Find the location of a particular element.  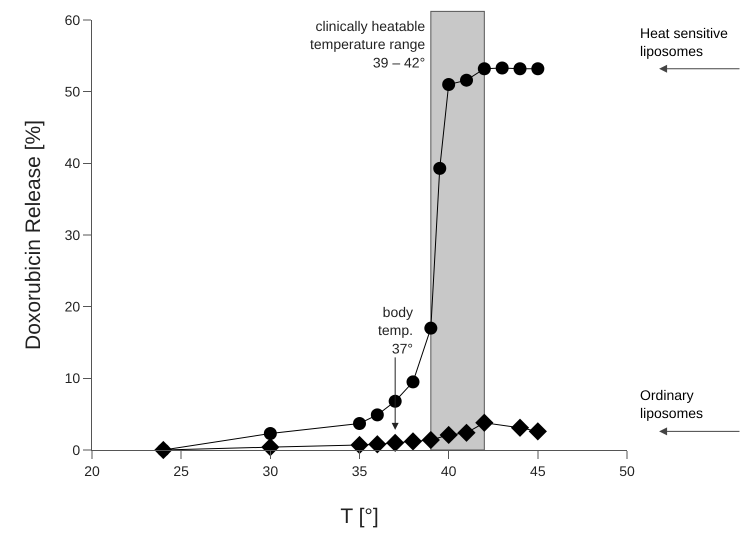

x-tick-label: 35 is located at coordinates (360, 470).